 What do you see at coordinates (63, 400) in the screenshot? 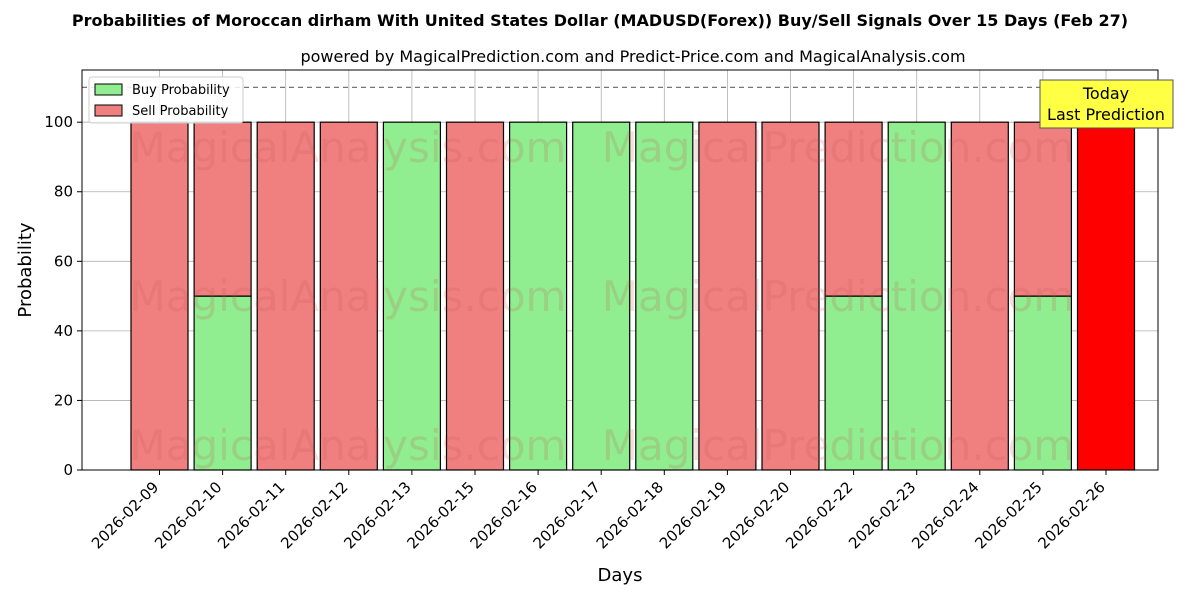
I see `y-tick-label: 20` at bounding box center [63, 400].